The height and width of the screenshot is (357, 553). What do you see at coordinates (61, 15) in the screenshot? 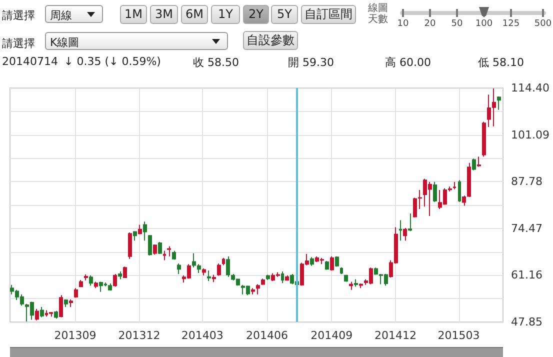
I see `text: 周線` at bounding box center [61, 15].